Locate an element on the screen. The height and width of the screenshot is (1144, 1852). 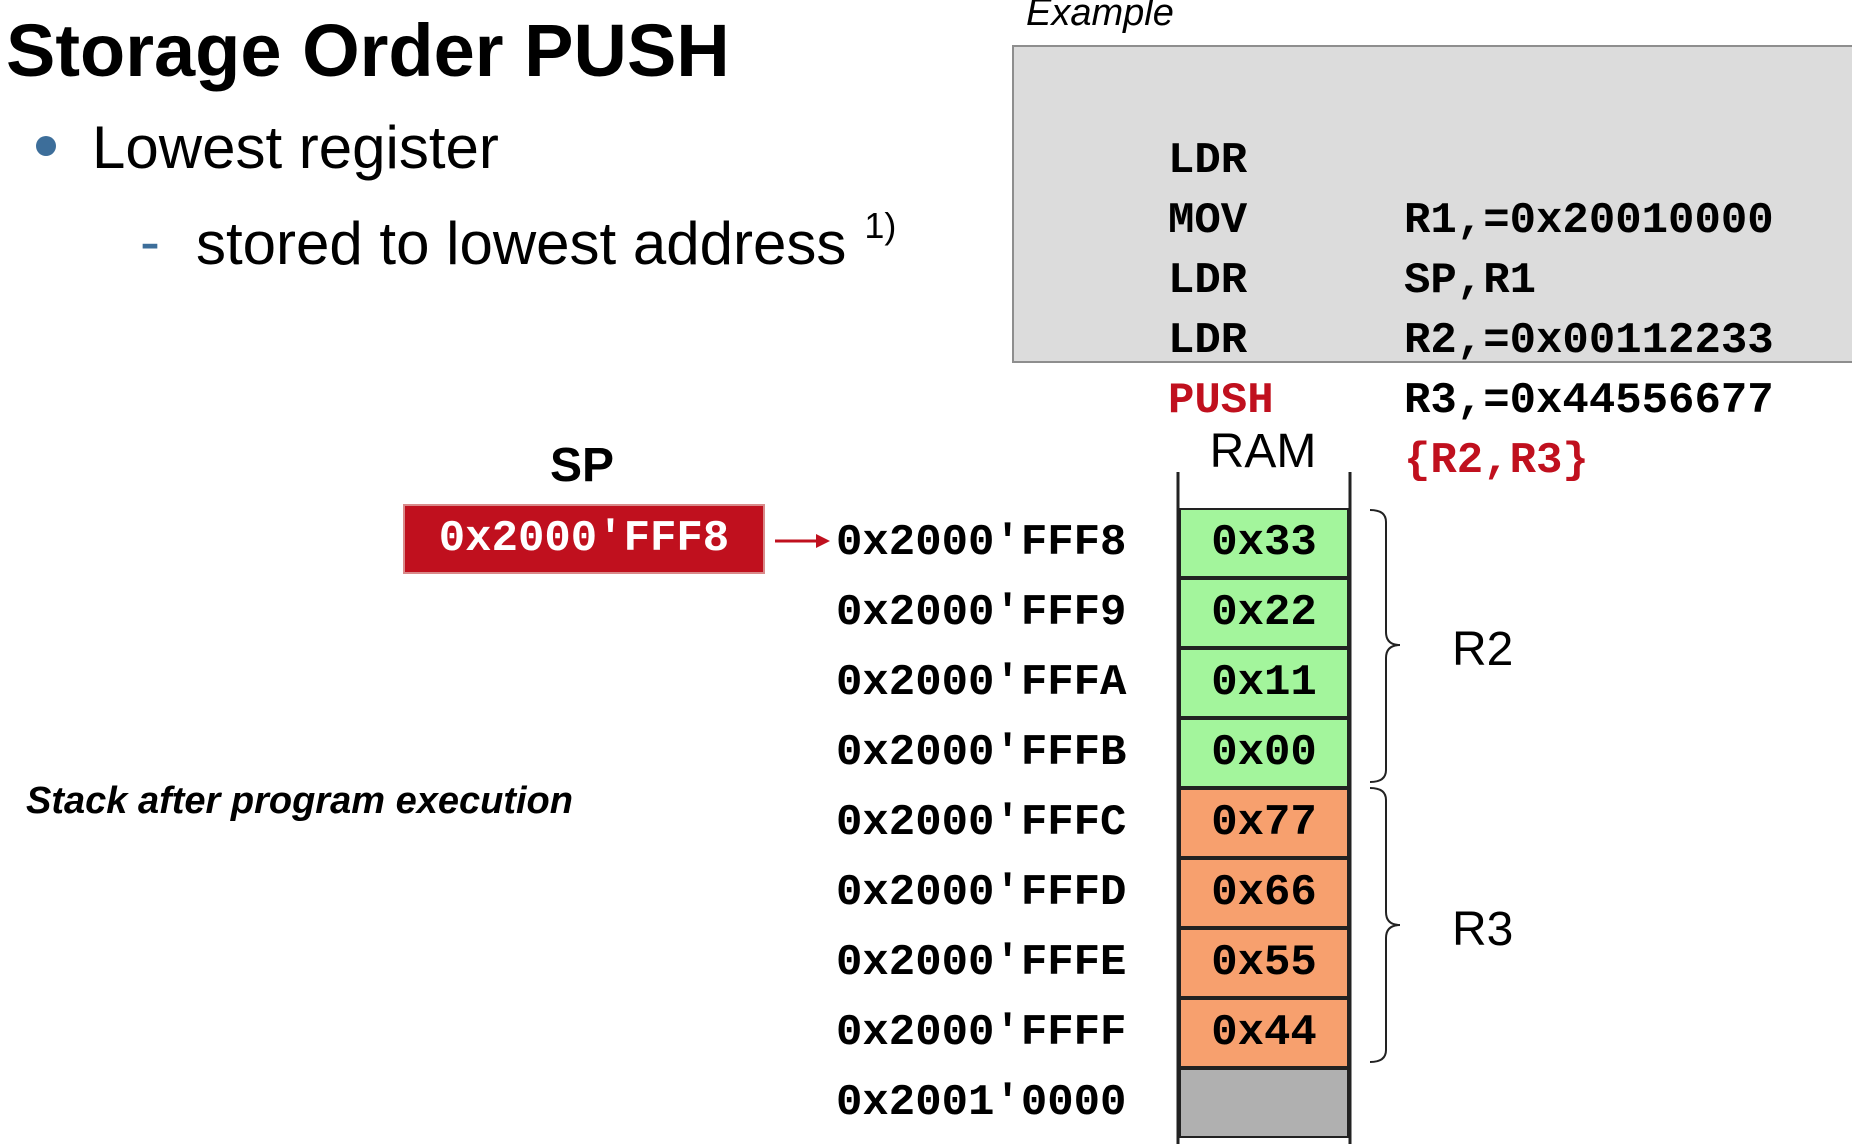
sub-bullet-text: stored to lowest address is located at coordinates (521, 243).